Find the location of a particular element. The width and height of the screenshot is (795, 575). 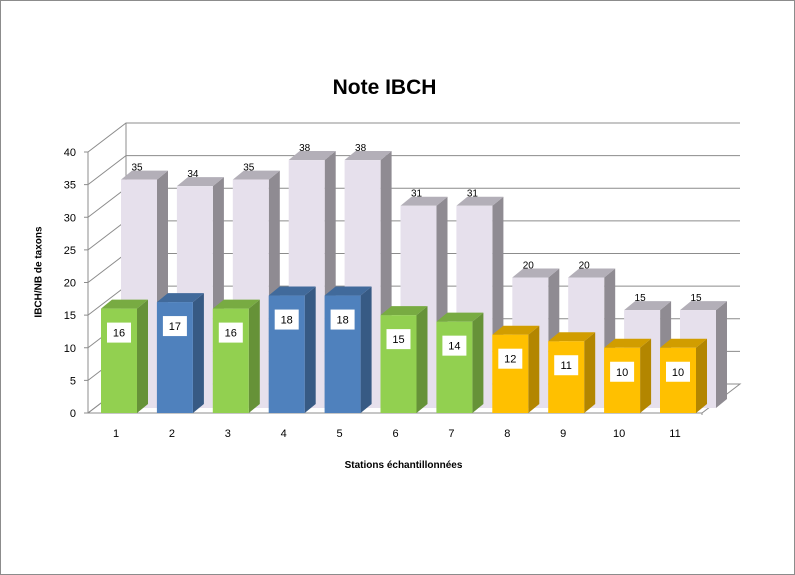

x-tick-label: 2 is located at coordinates (172, 434).